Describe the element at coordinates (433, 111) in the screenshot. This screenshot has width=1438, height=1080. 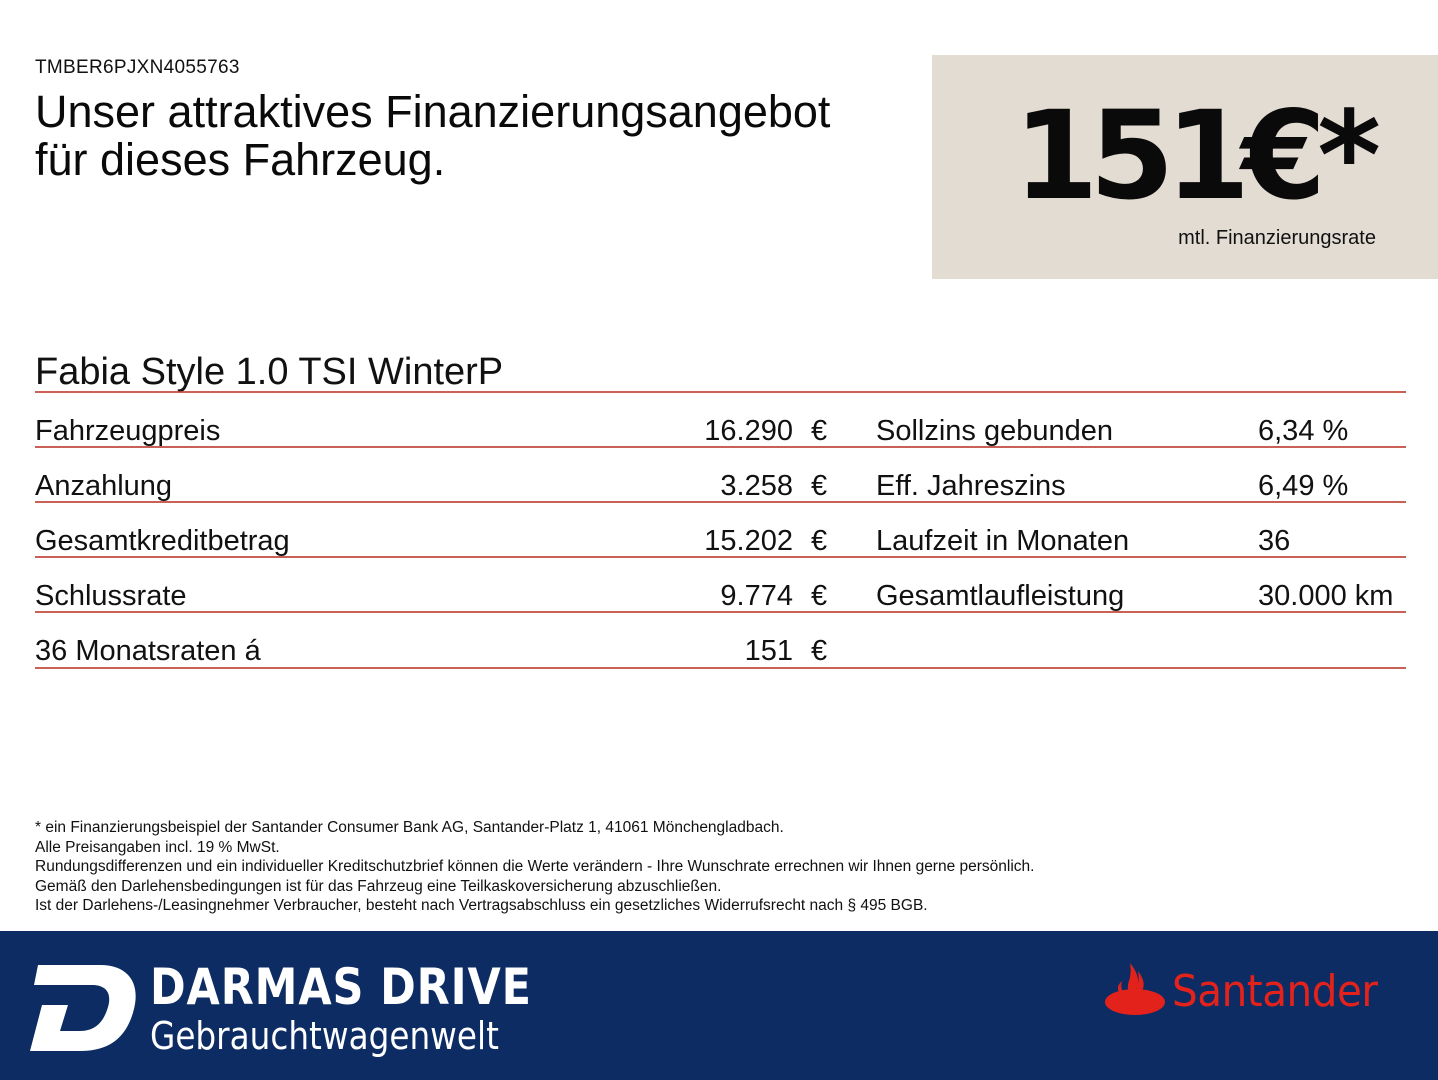
I see `headline-line-1: Unser attraktives Finanzierungsangebot` at that location.